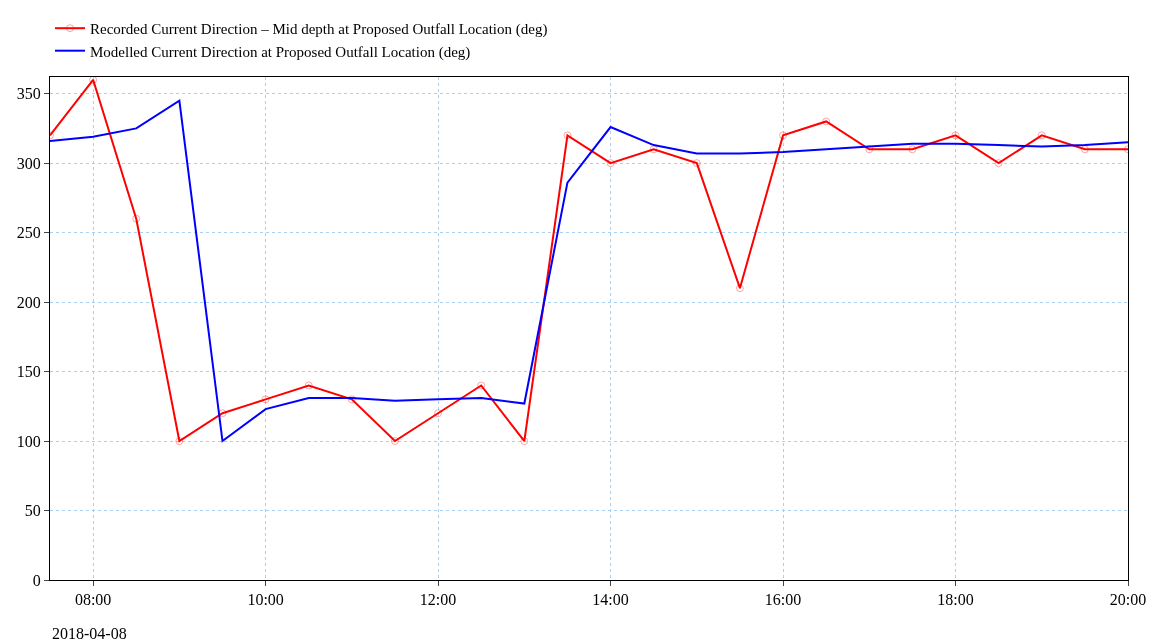  I want to click on x-tick-label: 14:00, so click(610, 600).